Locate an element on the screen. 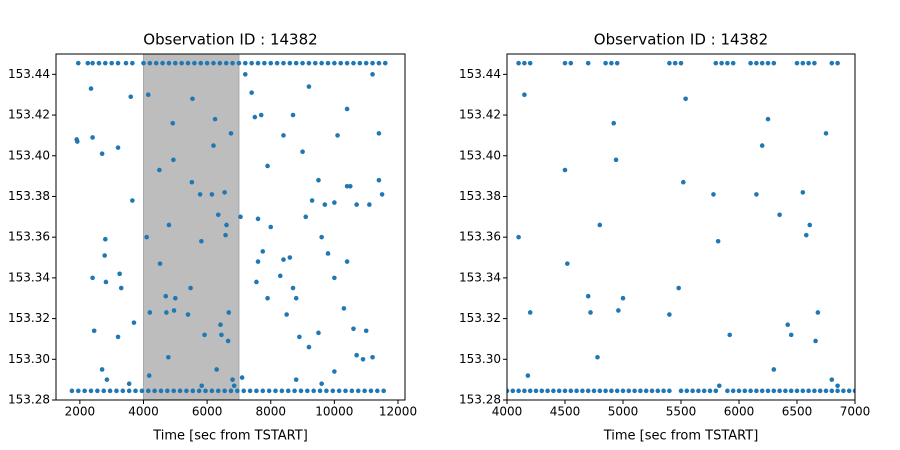 This screenshot has height=450, width=900. y-tick-label: 153.44 is located at coordinates (480, 74).